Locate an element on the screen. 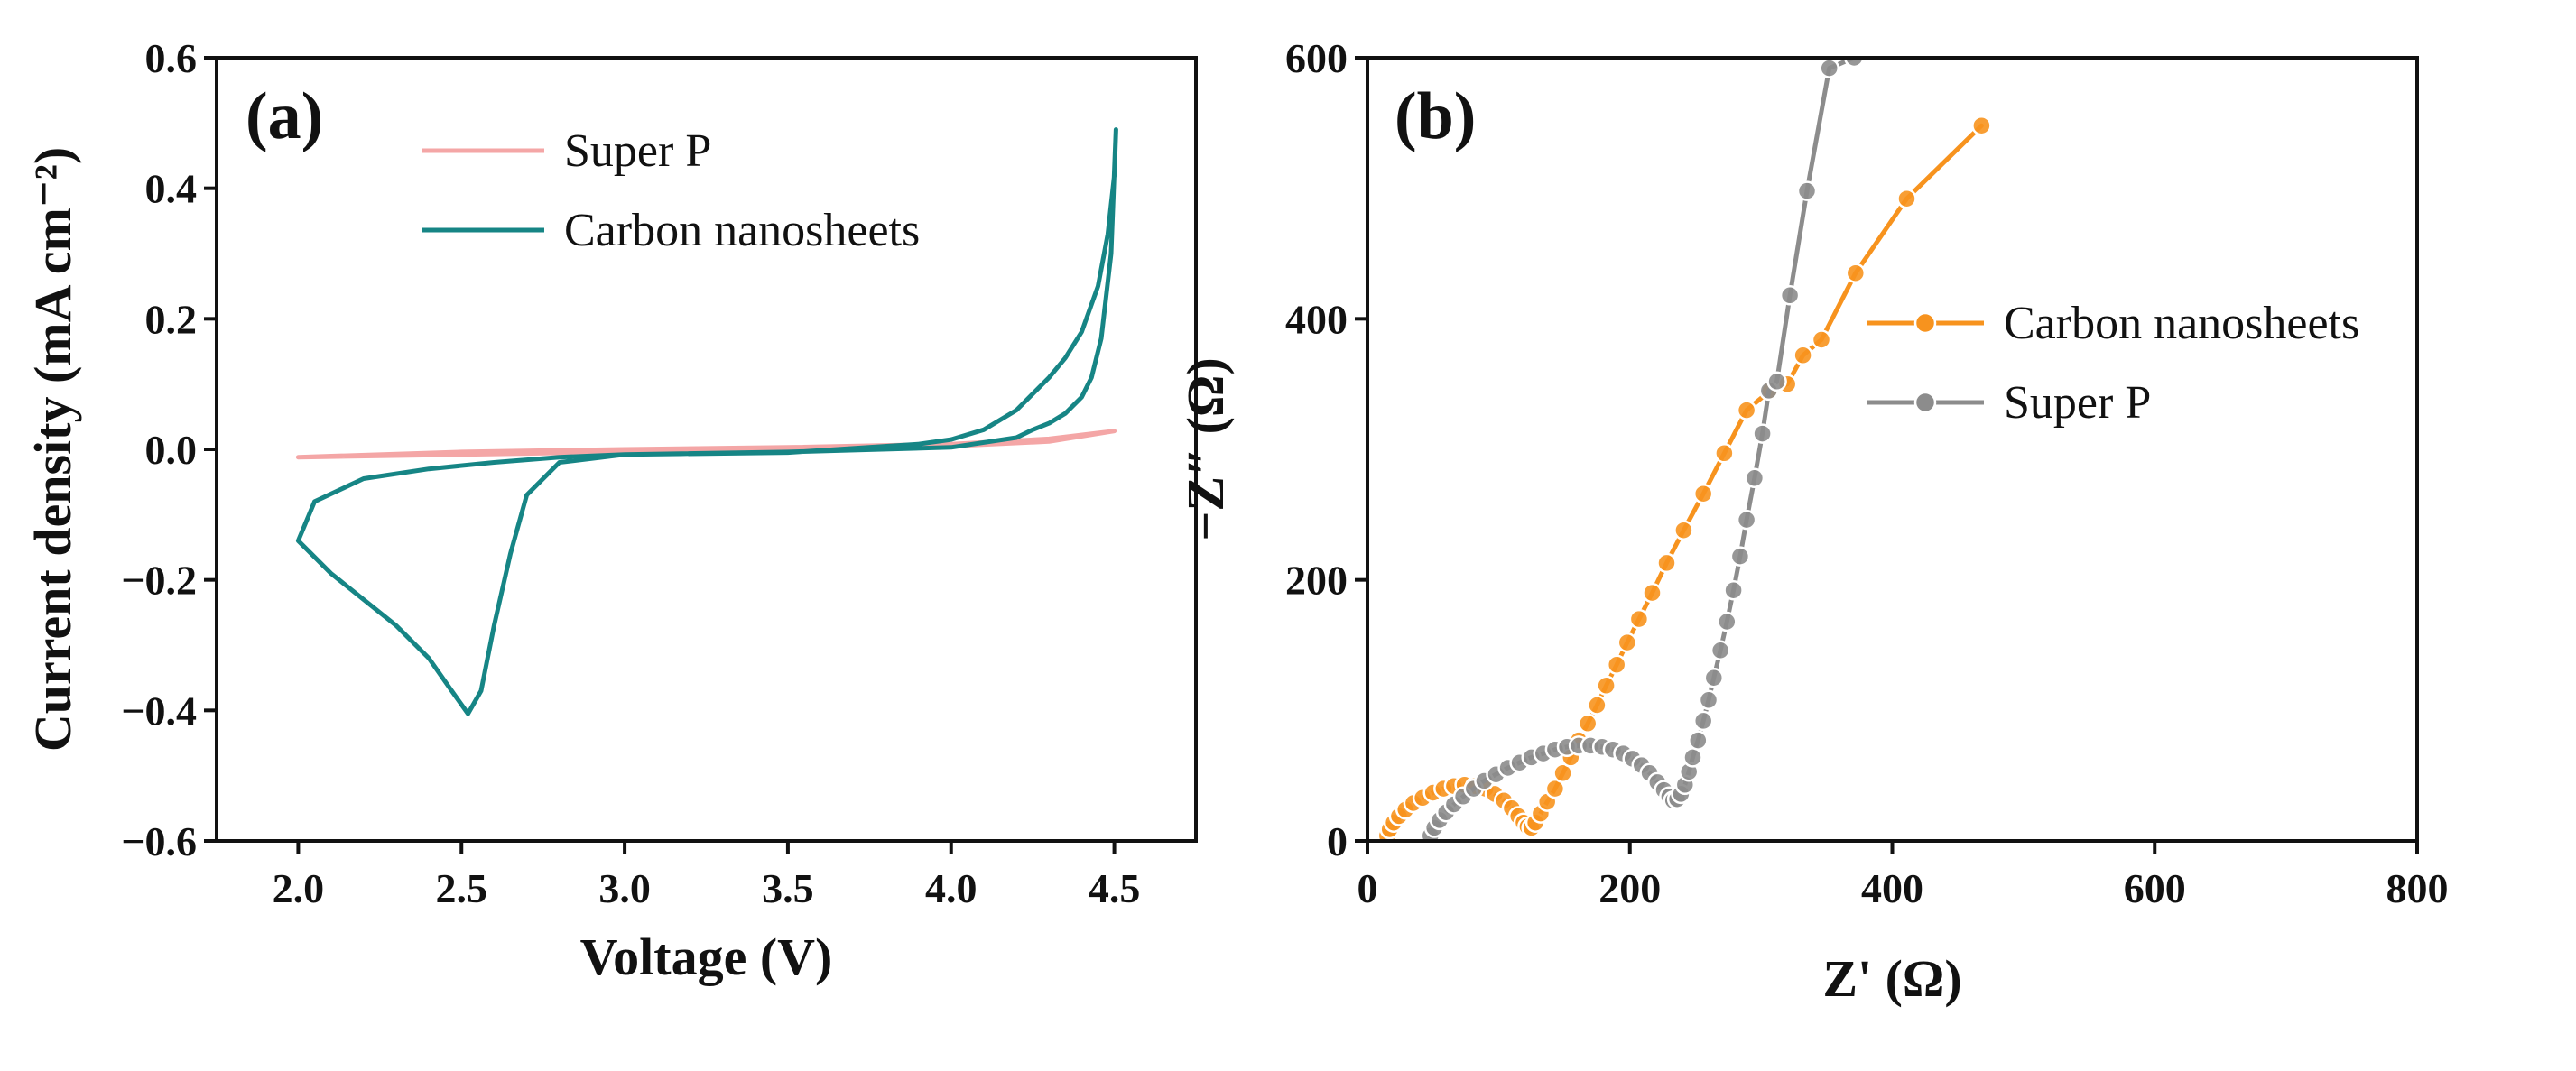 This screenshot has height=1071, width=2576. x-axis-label: Voltage (V) is located at coordinates (706, 957).